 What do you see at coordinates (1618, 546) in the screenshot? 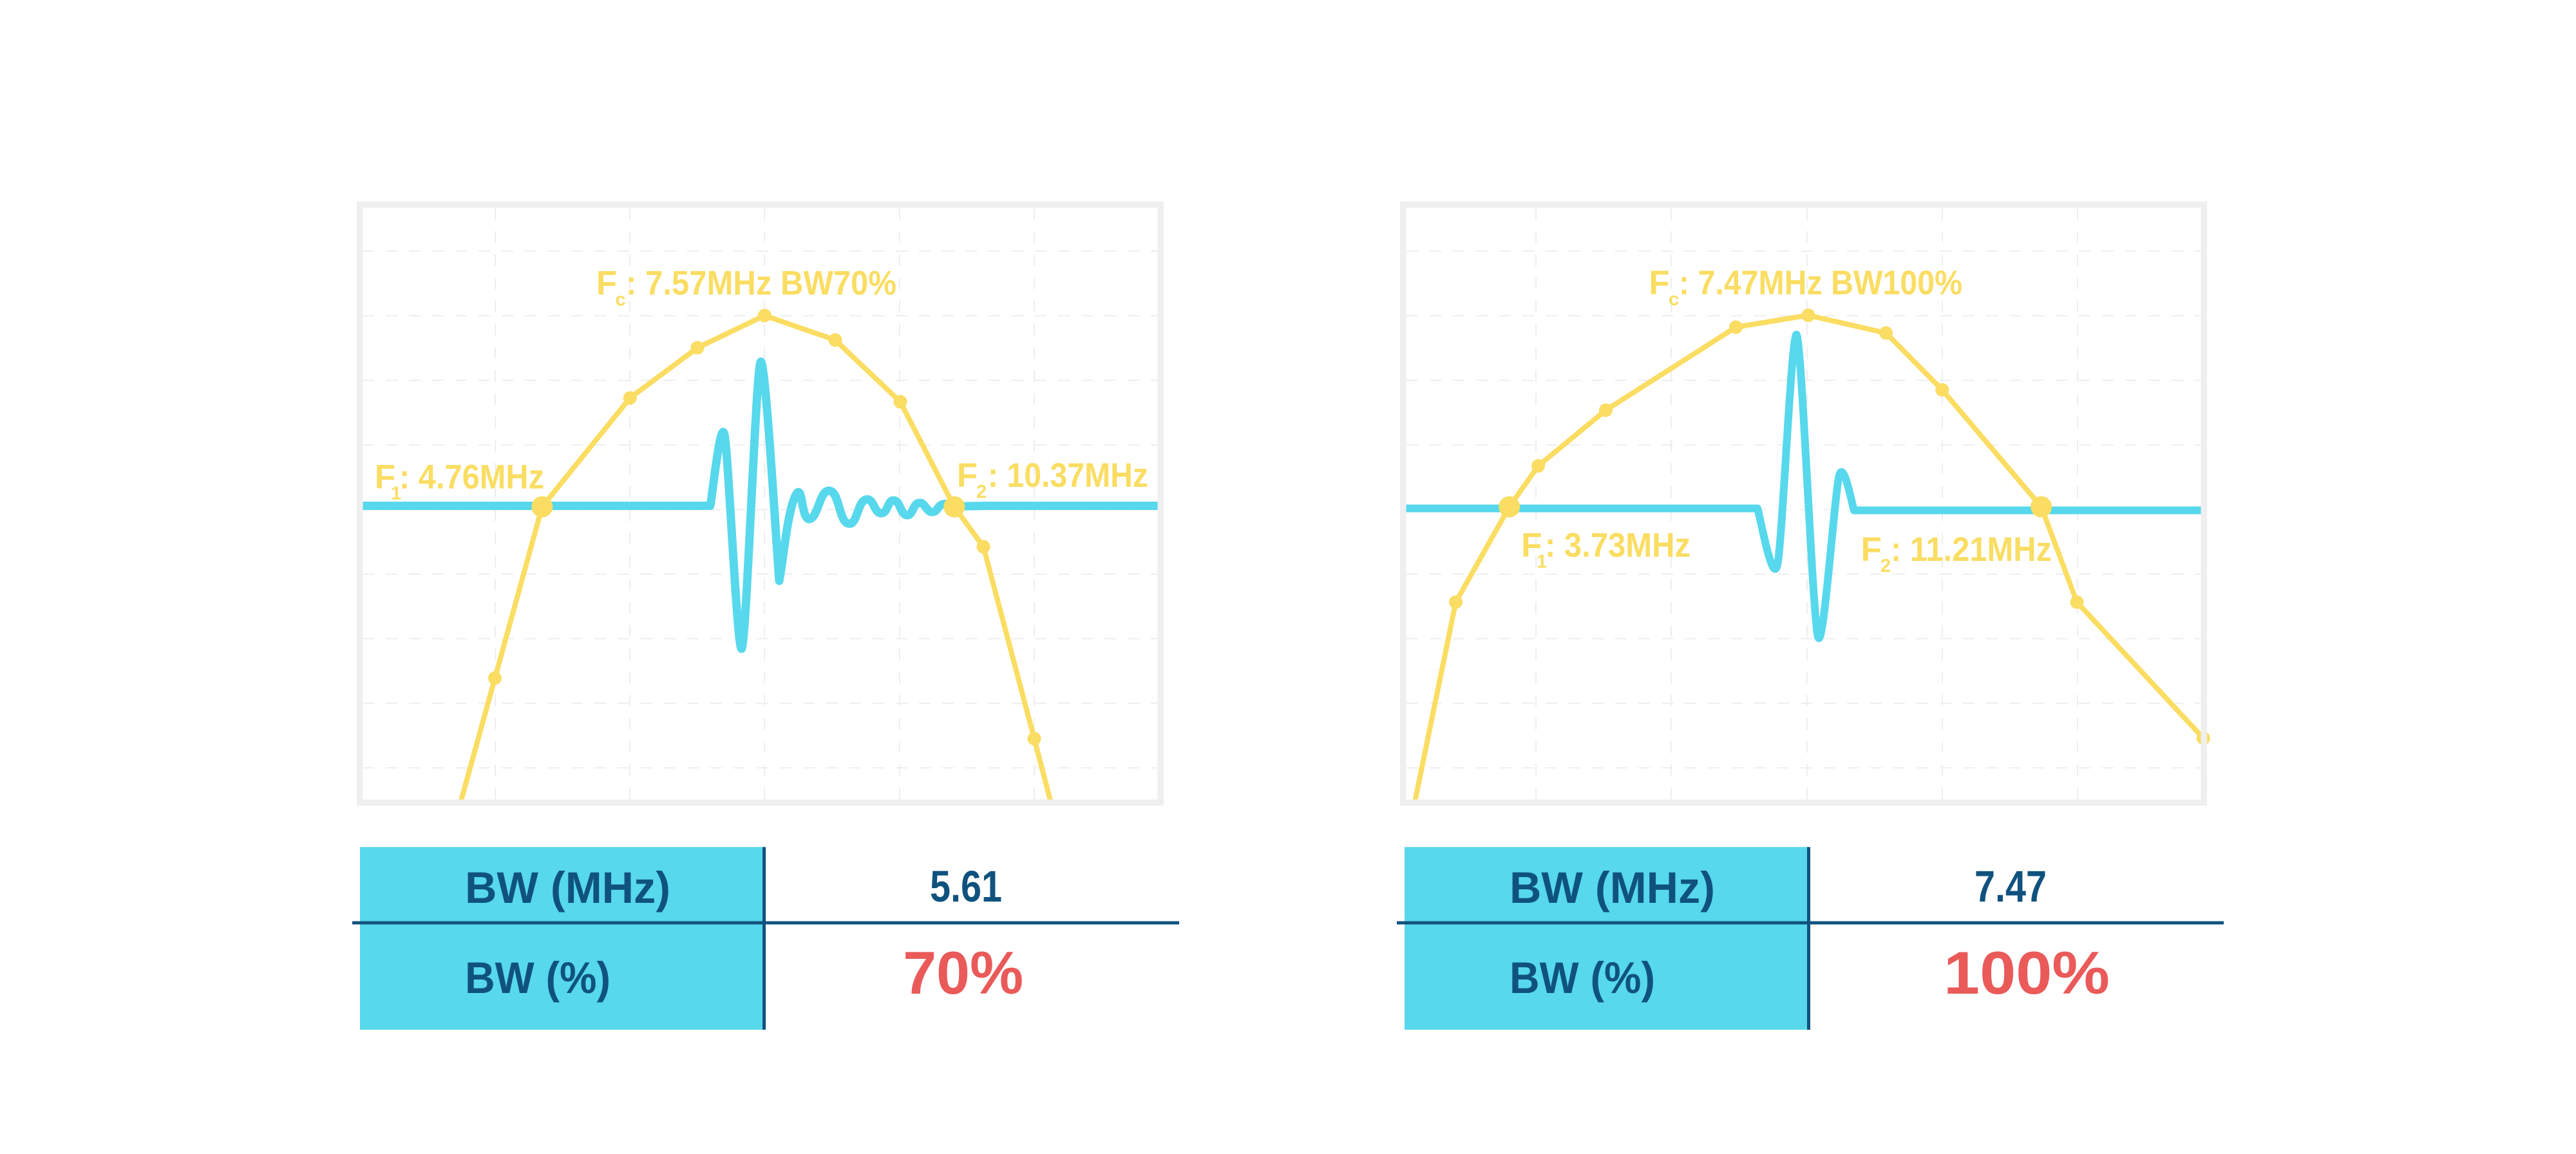
I see `svg-text:: 3.73MHz: : 3.73MHz` at bounding box center [1618, 546].